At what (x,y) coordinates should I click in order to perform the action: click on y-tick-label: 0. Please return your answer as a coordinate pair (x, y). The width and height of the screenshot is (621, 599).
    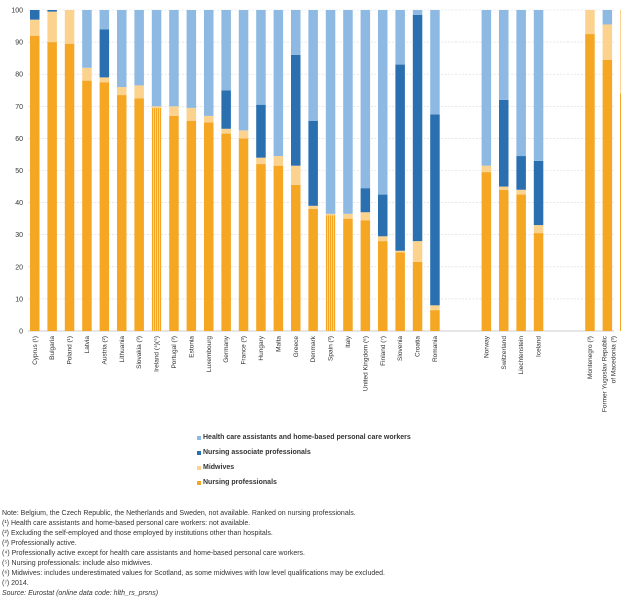
    Looking at the image, I should click on (21, 332).